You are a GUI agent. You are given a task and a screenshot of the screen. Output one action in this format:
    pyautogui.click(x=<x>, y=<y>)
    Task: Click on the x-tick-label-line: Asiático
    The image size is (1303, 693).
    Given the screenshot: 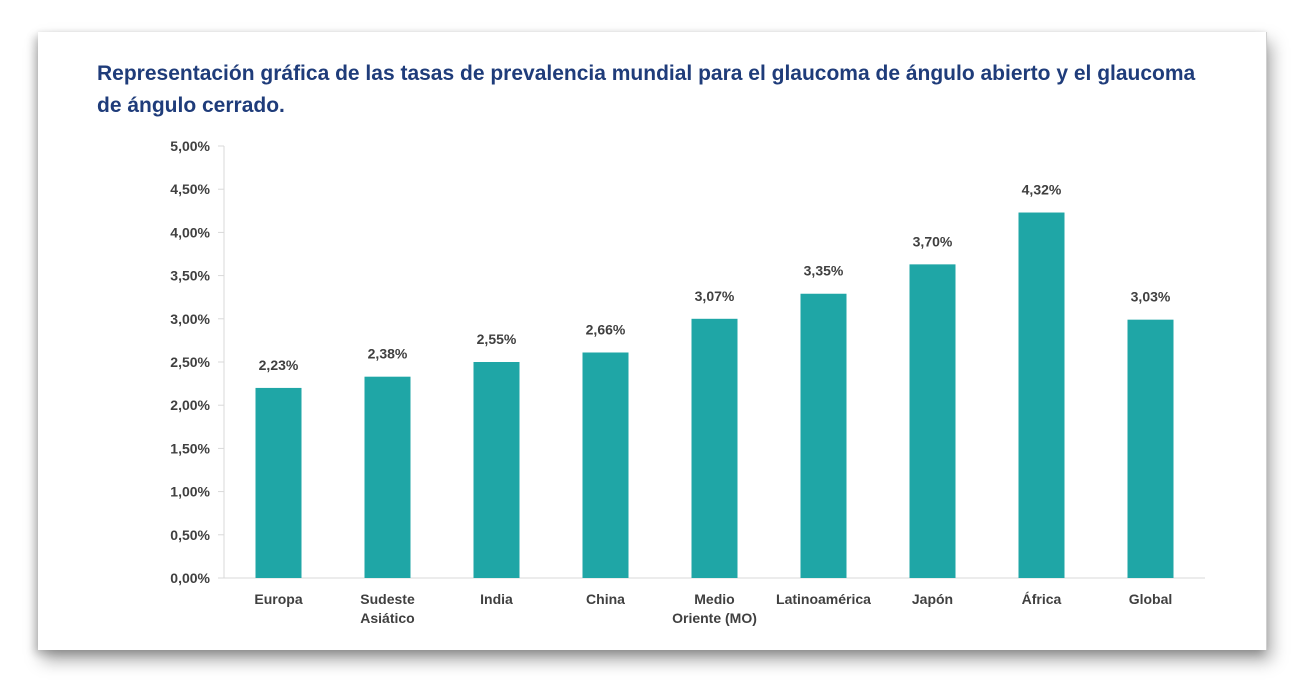 What is the action you would take?
    pyautogui.click(x=387, y=618)
    